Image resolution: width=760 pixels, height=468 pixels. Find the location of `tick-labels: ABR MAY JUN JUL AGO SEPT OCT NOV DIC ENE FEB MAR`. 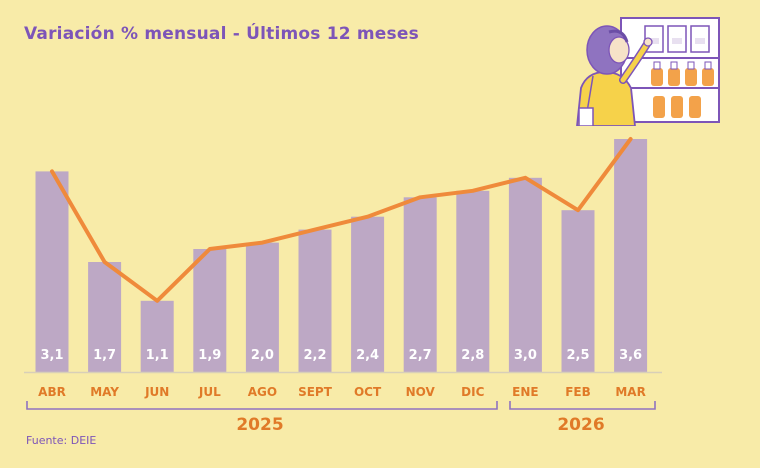

tick-labels: ABR MAY JUN JUL AGO SEPT OCT NOV DIC ENE FEB MAR is located at coordinates (342, 392).